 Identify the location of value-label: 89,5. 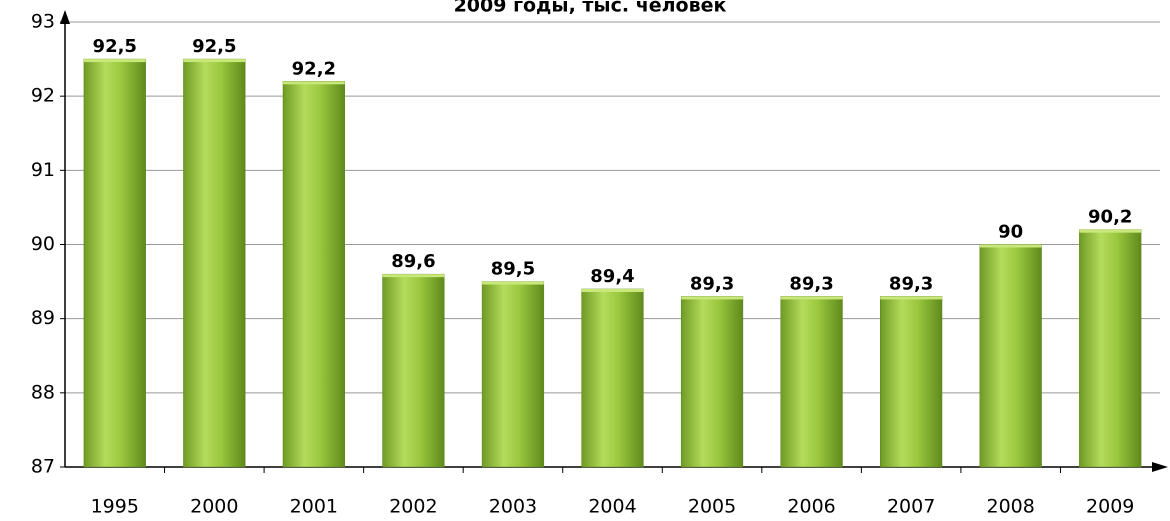
(513, 269).